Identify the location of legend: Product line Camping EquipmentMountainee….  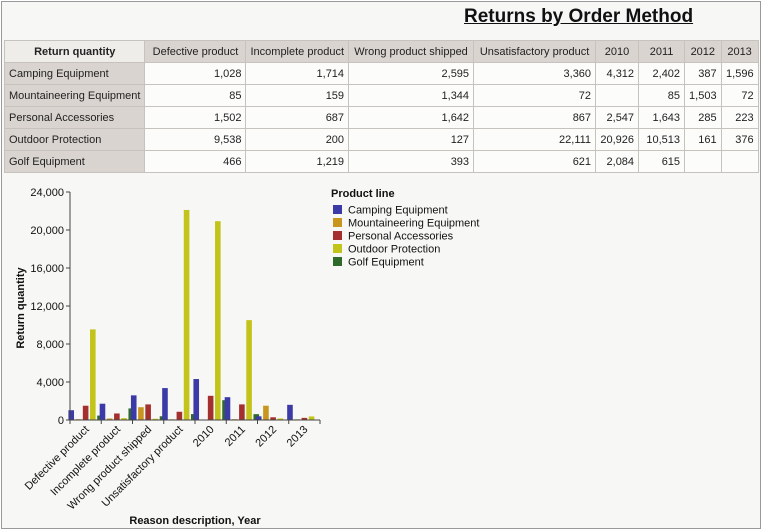
(405, 228).